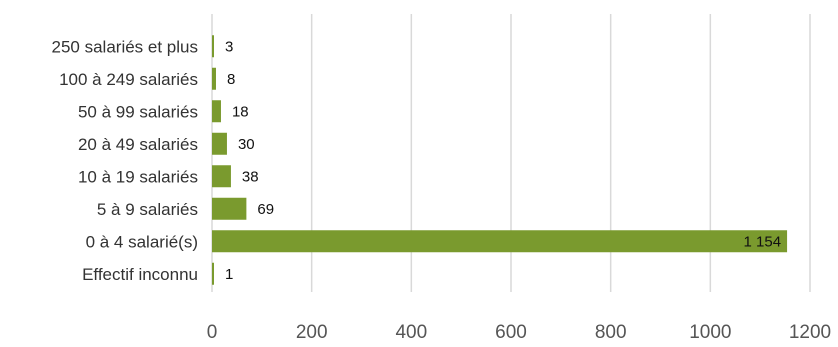  I want to click on data-label: 1, so click(229, 274).